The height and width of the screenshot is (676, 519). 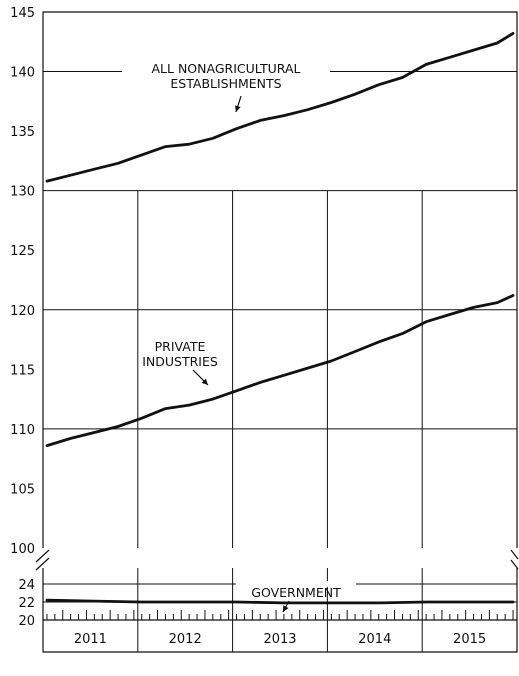 I want to click on y-tick-label-lower-24: 24, so click(x=26, y=585).